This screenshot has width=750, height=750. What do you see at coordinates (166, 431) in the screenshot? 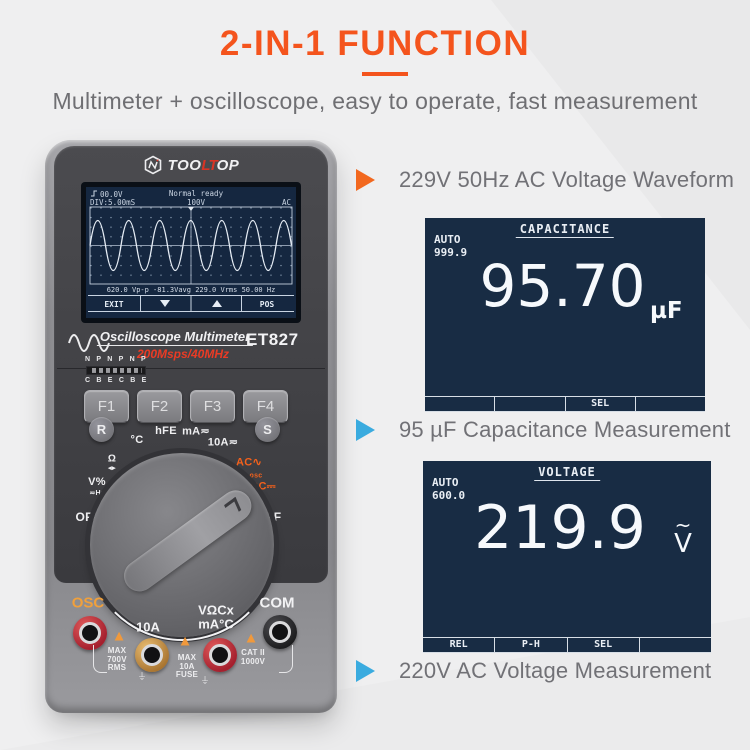
I see `dial-label-hfe: hFE` at bounding box center [166, 431].